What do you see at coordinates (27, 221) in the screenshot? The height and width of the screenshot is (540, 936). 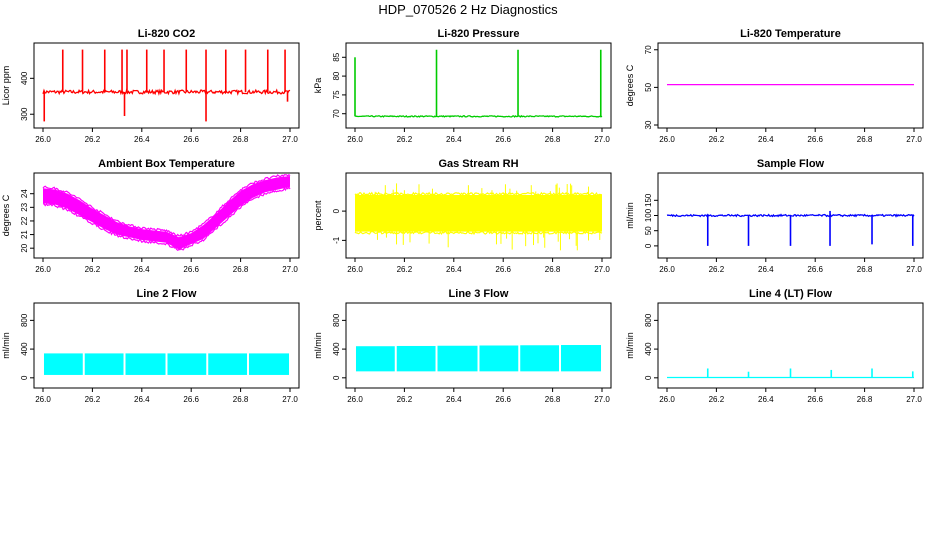 I see `y-axis: 20 21 22 23 24` at bounding box center [27, 221].